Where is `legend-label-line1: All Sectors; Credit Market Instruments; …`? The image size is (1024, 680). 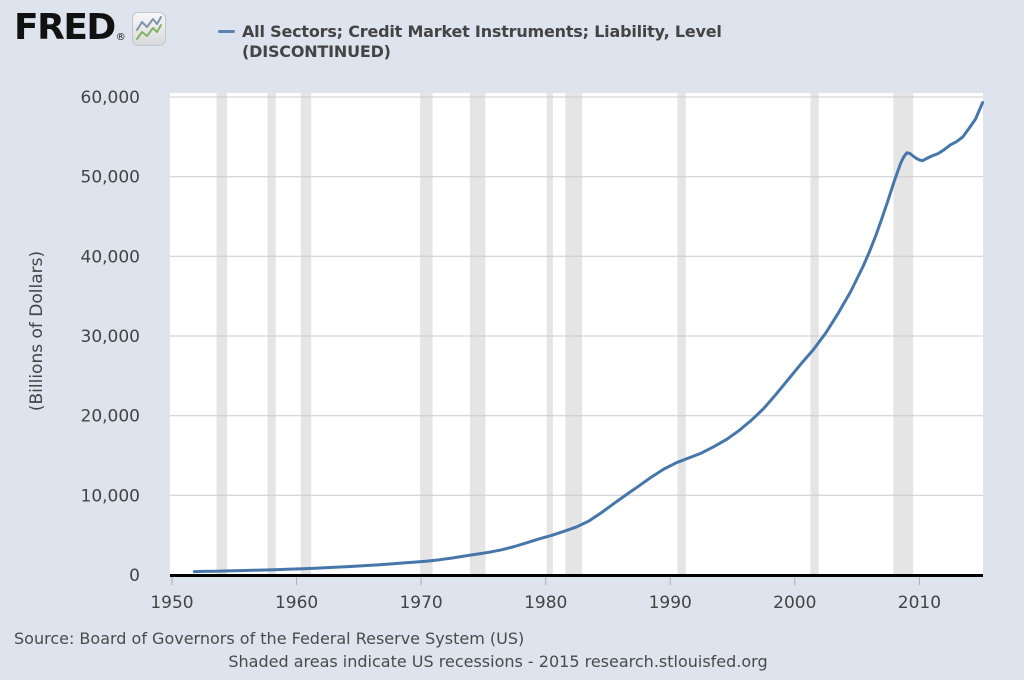
legend-label-line1: All Sectors; Credit Market Instruments; … is located at coordinates (482, 31).